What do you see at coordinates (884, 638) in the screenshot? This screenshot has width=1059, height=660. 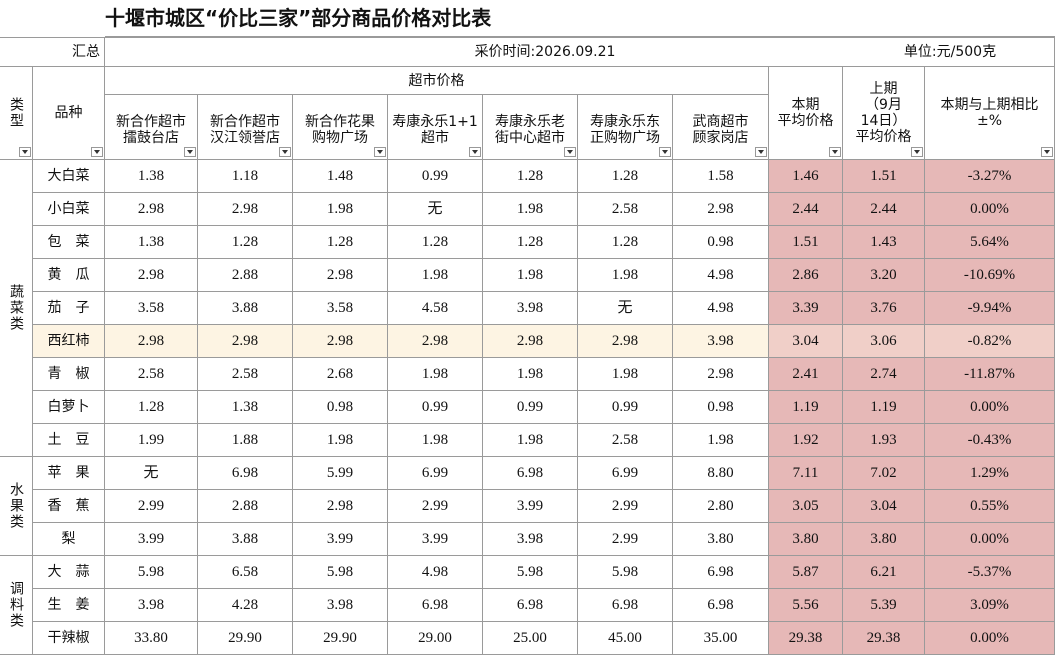 I see `average-cell: 29.38` at bounding box center [884, 638].